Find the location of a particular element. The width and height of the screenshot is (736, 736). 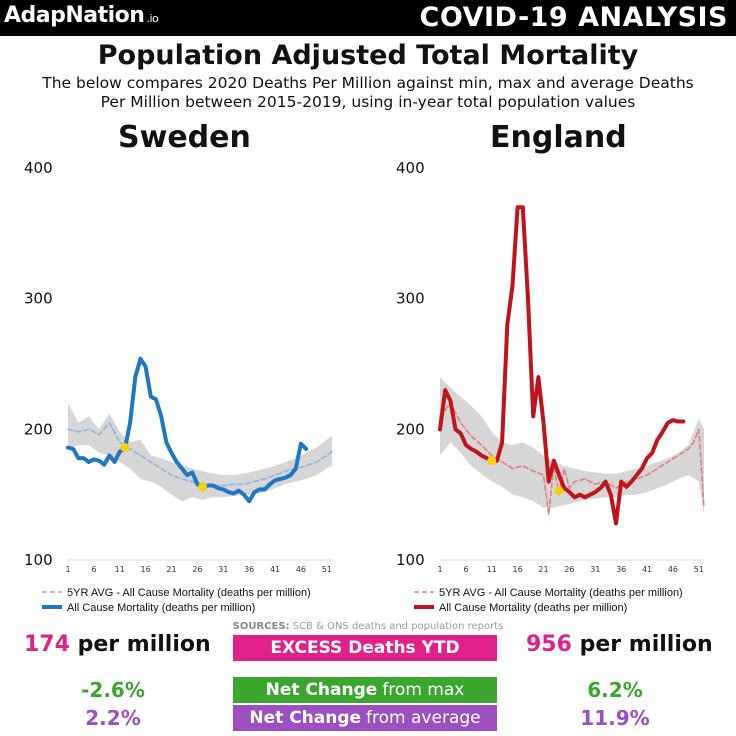

right-chart-minmax-band is located at coordinates (572, 446).